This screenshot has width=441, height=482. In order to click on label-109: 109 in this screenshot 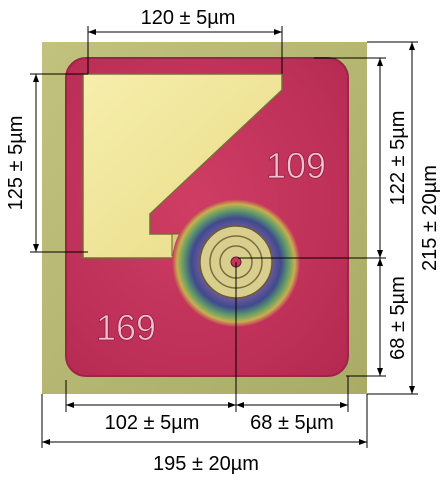, I will do `click(296, 165)`.